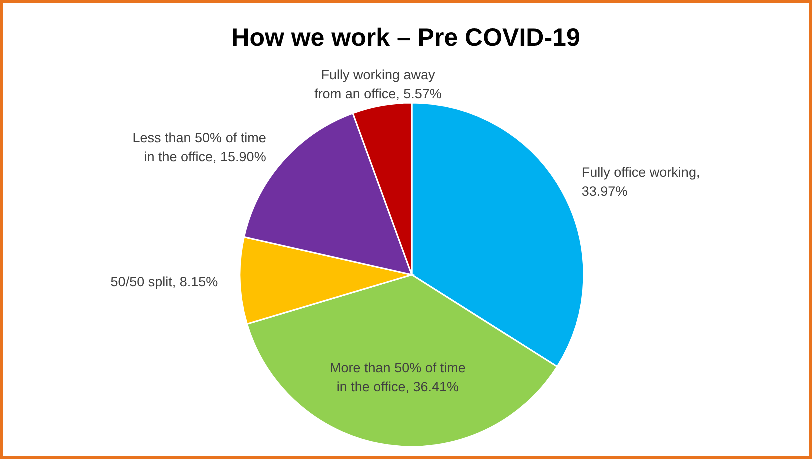 The height and width of the screenshot is (459, 812). Describe the element at coordinates (398, 377) in the screenshot. I see `slice-label: More than 50% of time in the office, 36.41%` at that location.